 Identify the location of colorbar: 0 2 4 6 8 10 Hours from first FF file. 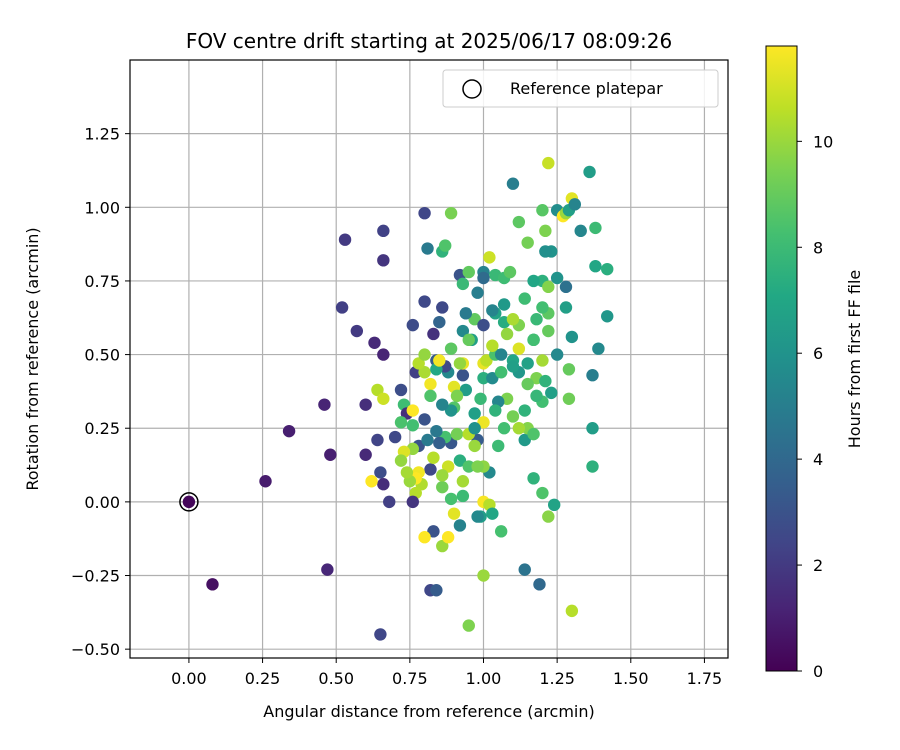
(814, 363).